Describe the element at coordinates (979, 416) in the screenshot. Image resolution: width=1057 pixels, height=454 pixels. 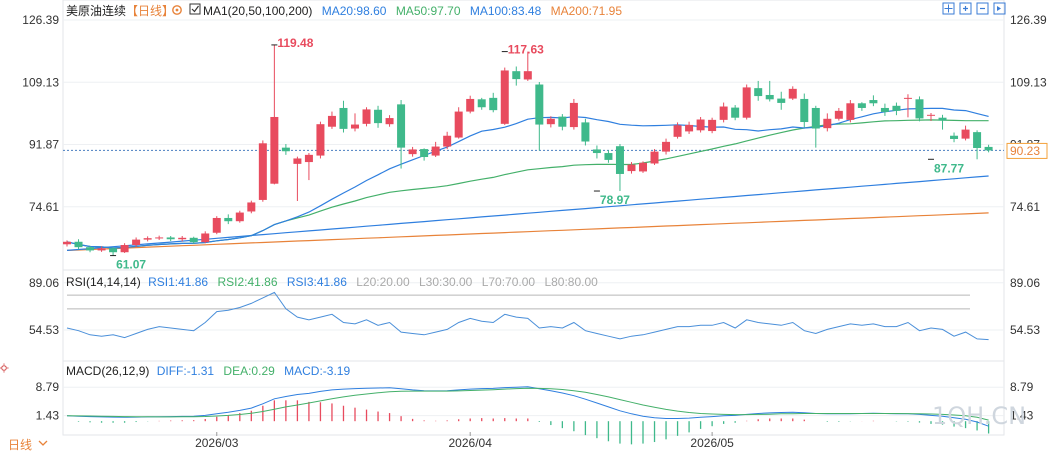
I see `watermark: 1QH.CN` at that location.